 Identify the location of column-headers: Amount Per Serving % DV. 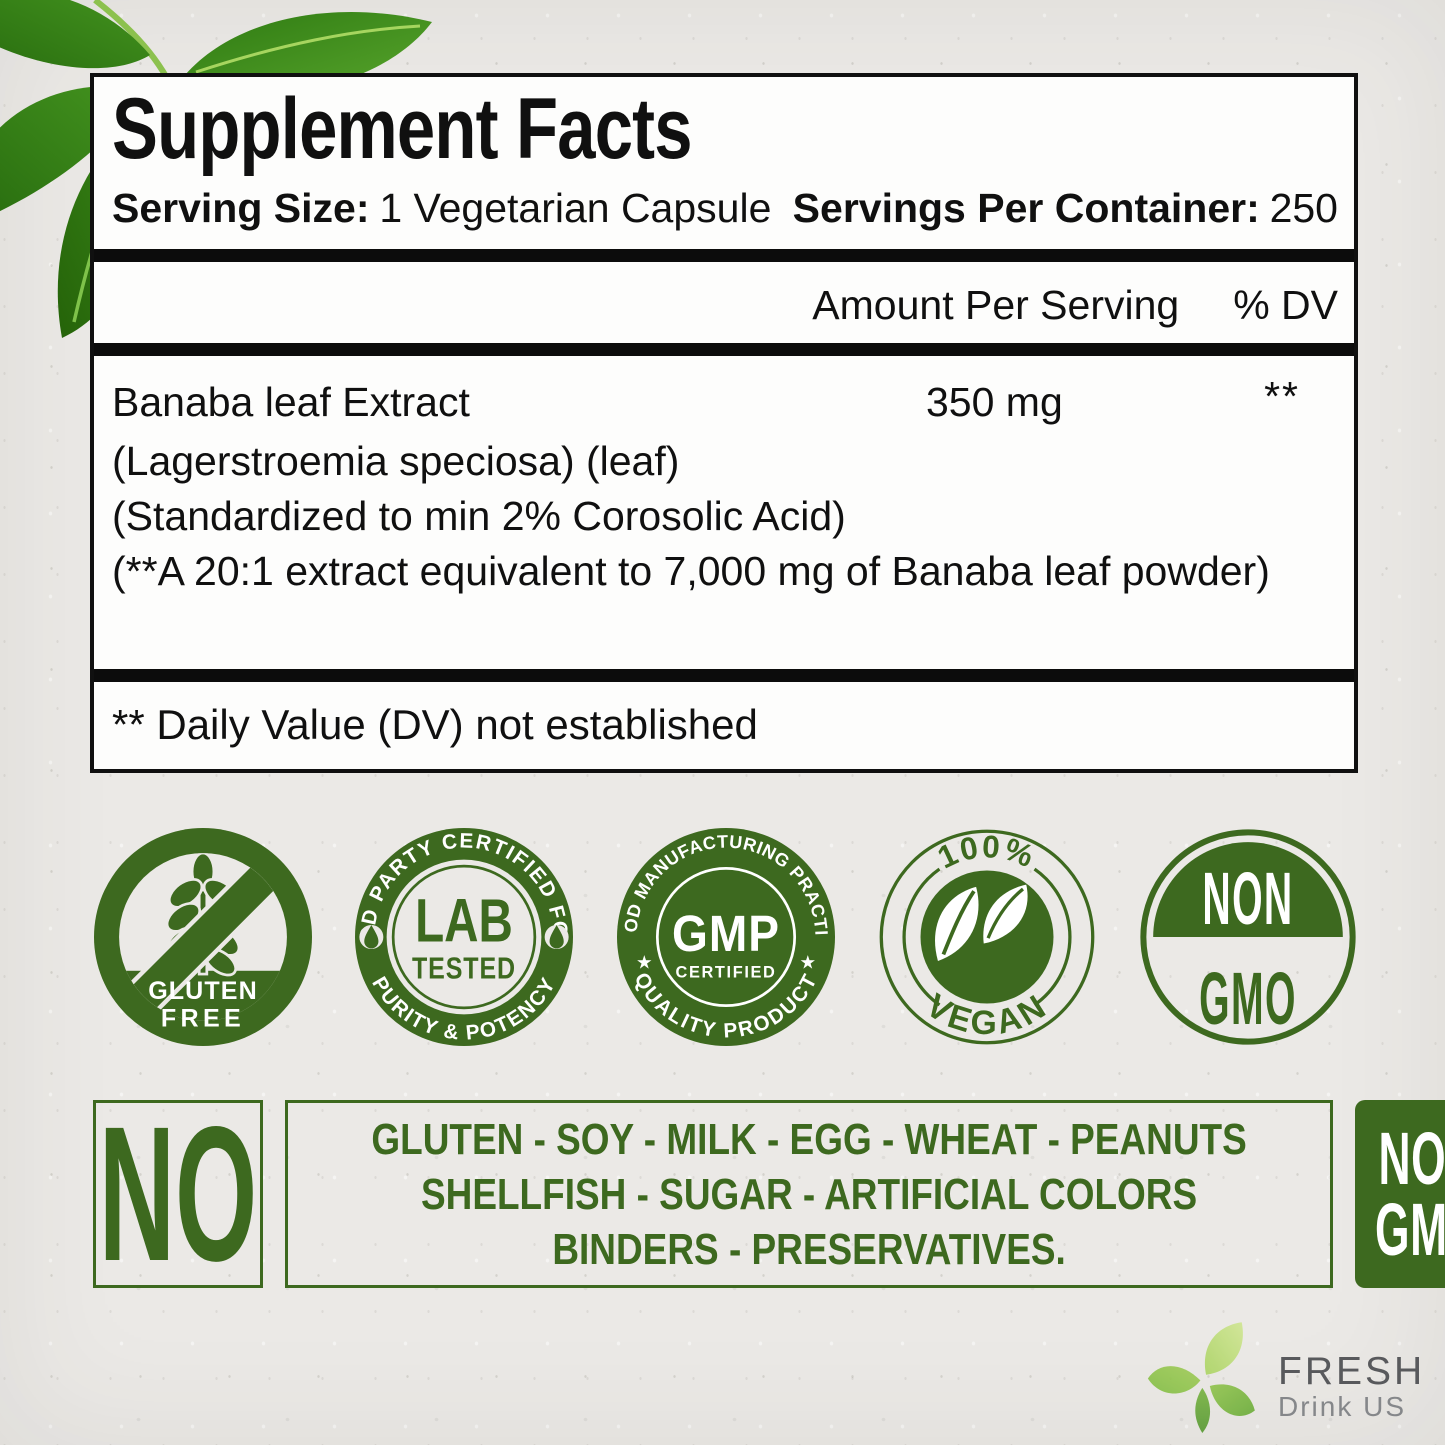
(1075, 305).